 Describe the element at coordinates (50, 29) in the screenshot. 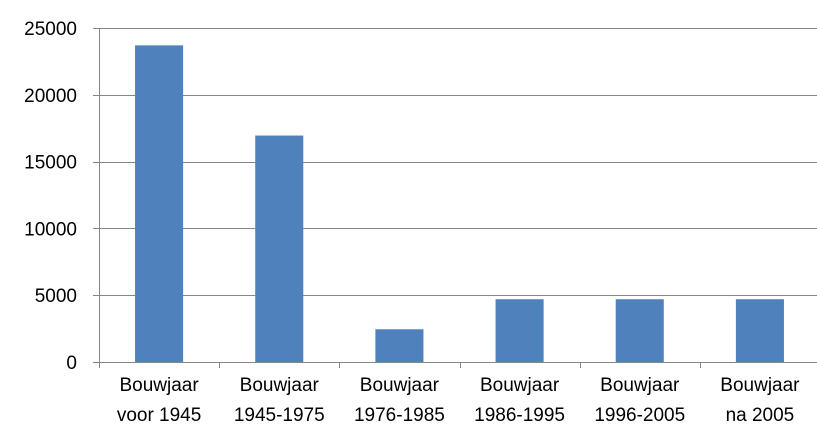

I see `y-tick-label: 25000` at that location.